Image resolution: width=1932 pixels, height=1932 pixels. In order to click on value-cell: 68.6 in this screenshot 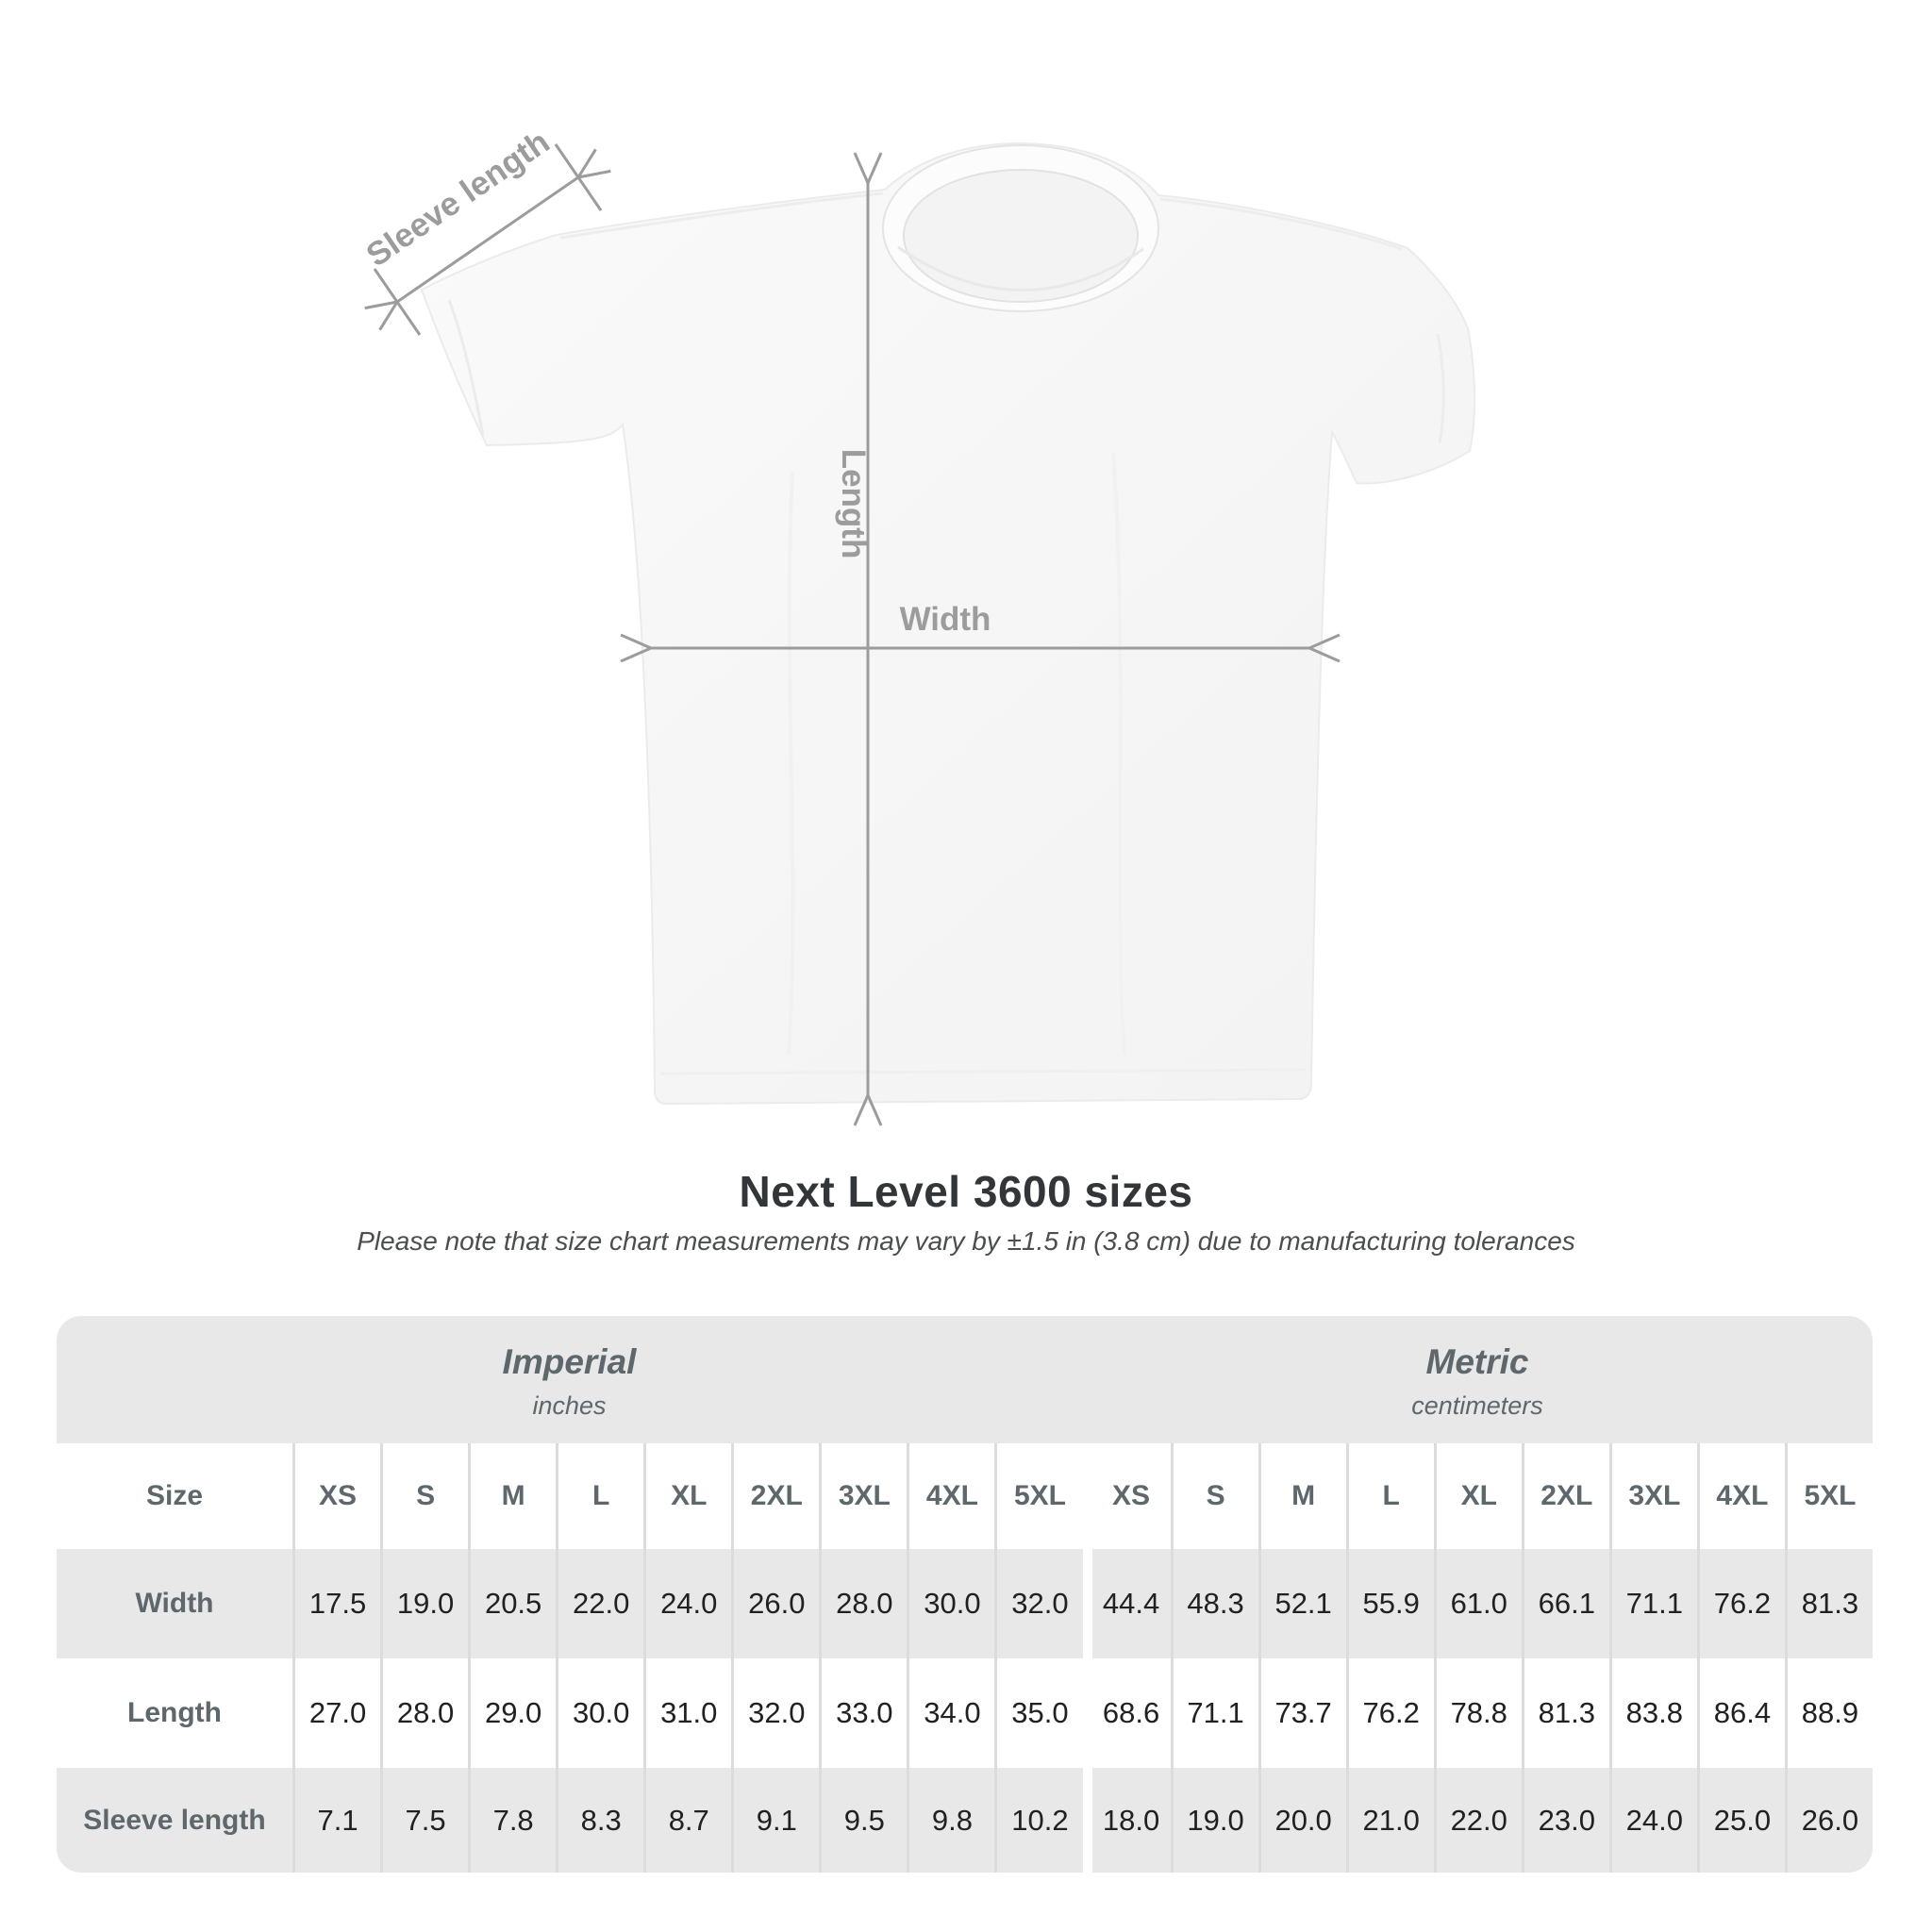, I will do `click(1126, 1713)`.